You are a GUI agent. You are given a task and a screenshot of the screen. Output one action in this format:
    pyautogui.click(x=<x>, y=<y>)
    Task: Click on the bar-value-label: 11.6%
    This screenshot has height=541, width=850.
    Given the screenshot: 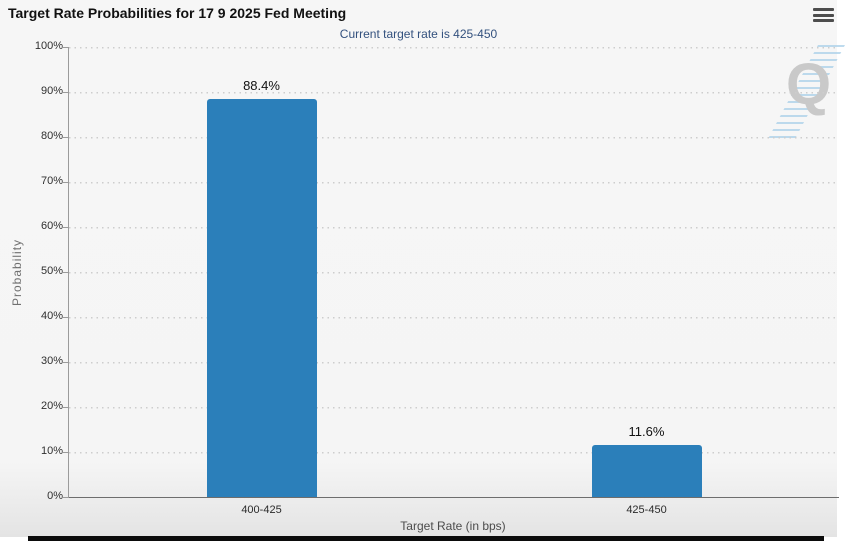 What is the action you would take?
    pyautogui.click(x=646, y=431)
    